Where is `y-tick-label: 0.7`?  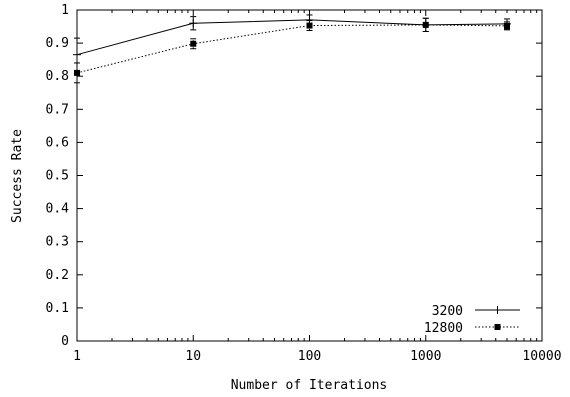
y-tick-label: 0.7 is located at coordinates (57, 109).